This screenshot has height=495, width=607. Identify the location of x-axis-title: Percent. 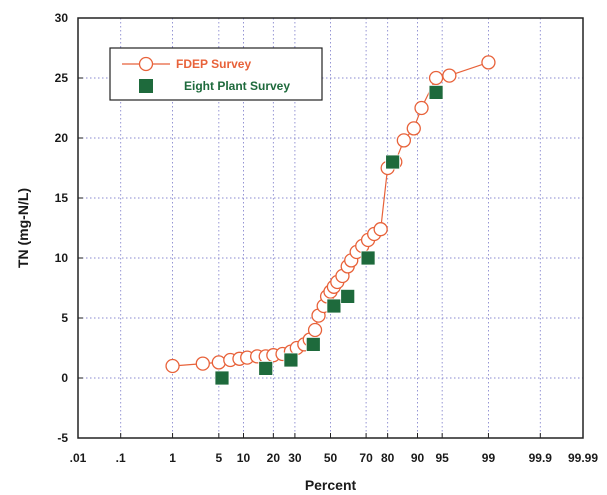
(331, 485).